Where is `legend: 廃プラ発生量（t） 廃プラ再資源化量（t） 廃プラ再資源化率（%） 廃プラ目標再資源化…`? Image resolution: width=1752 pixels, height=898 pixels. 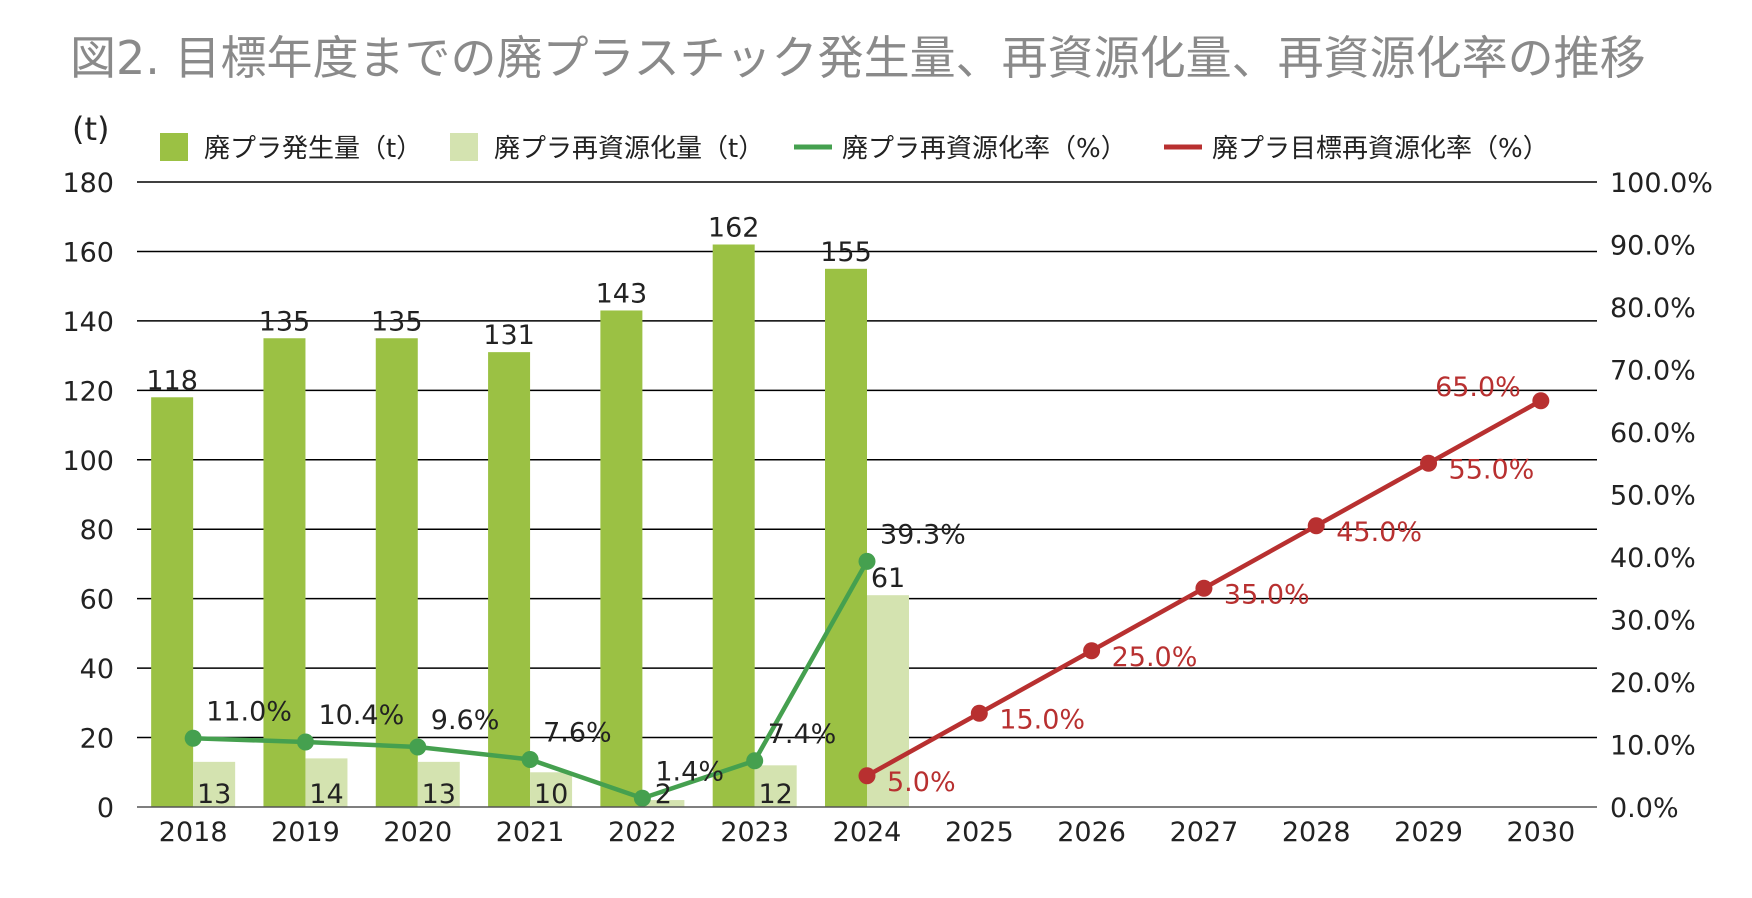 legend: 廃プラ発生量（t） 廃プラ再資源化量（t） 廃プラ再資源化率（%） 廃プラ目標再資源化… is located at coordinates (854, 148).